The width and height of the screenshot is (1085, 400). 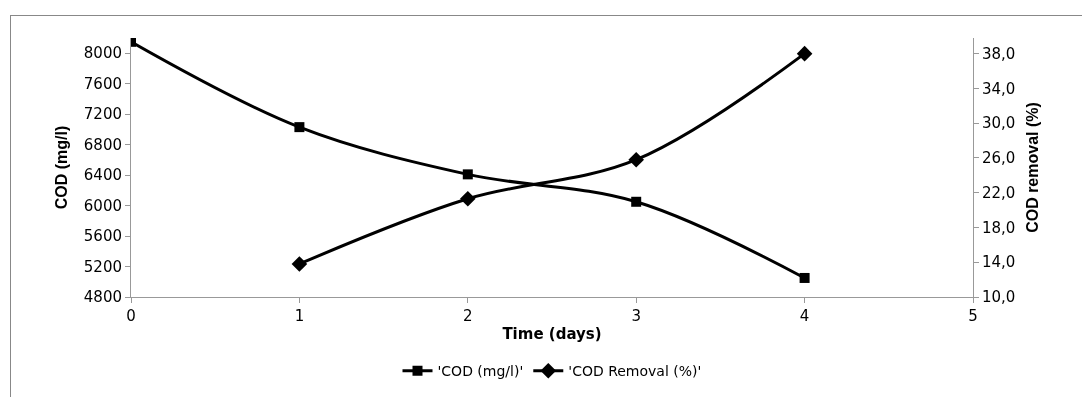 What do you see at coordinates (102, 83) in the screenshot?
I see `y-tick-label: 7600` at bounding box center [102, 83].